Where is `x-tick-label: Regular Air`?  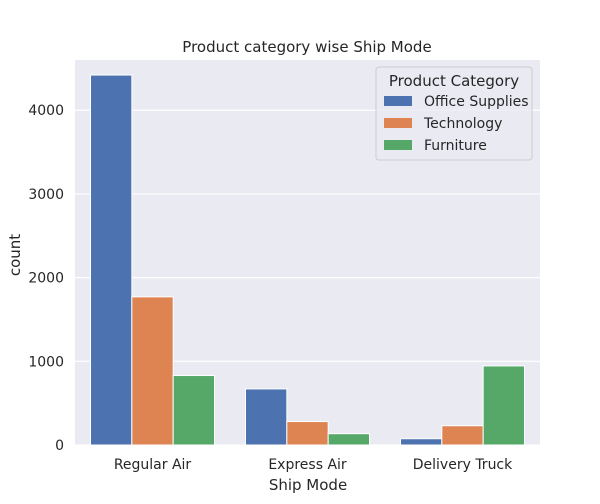
x-tick-label: Regular Air is located at coordinates (153, 465).